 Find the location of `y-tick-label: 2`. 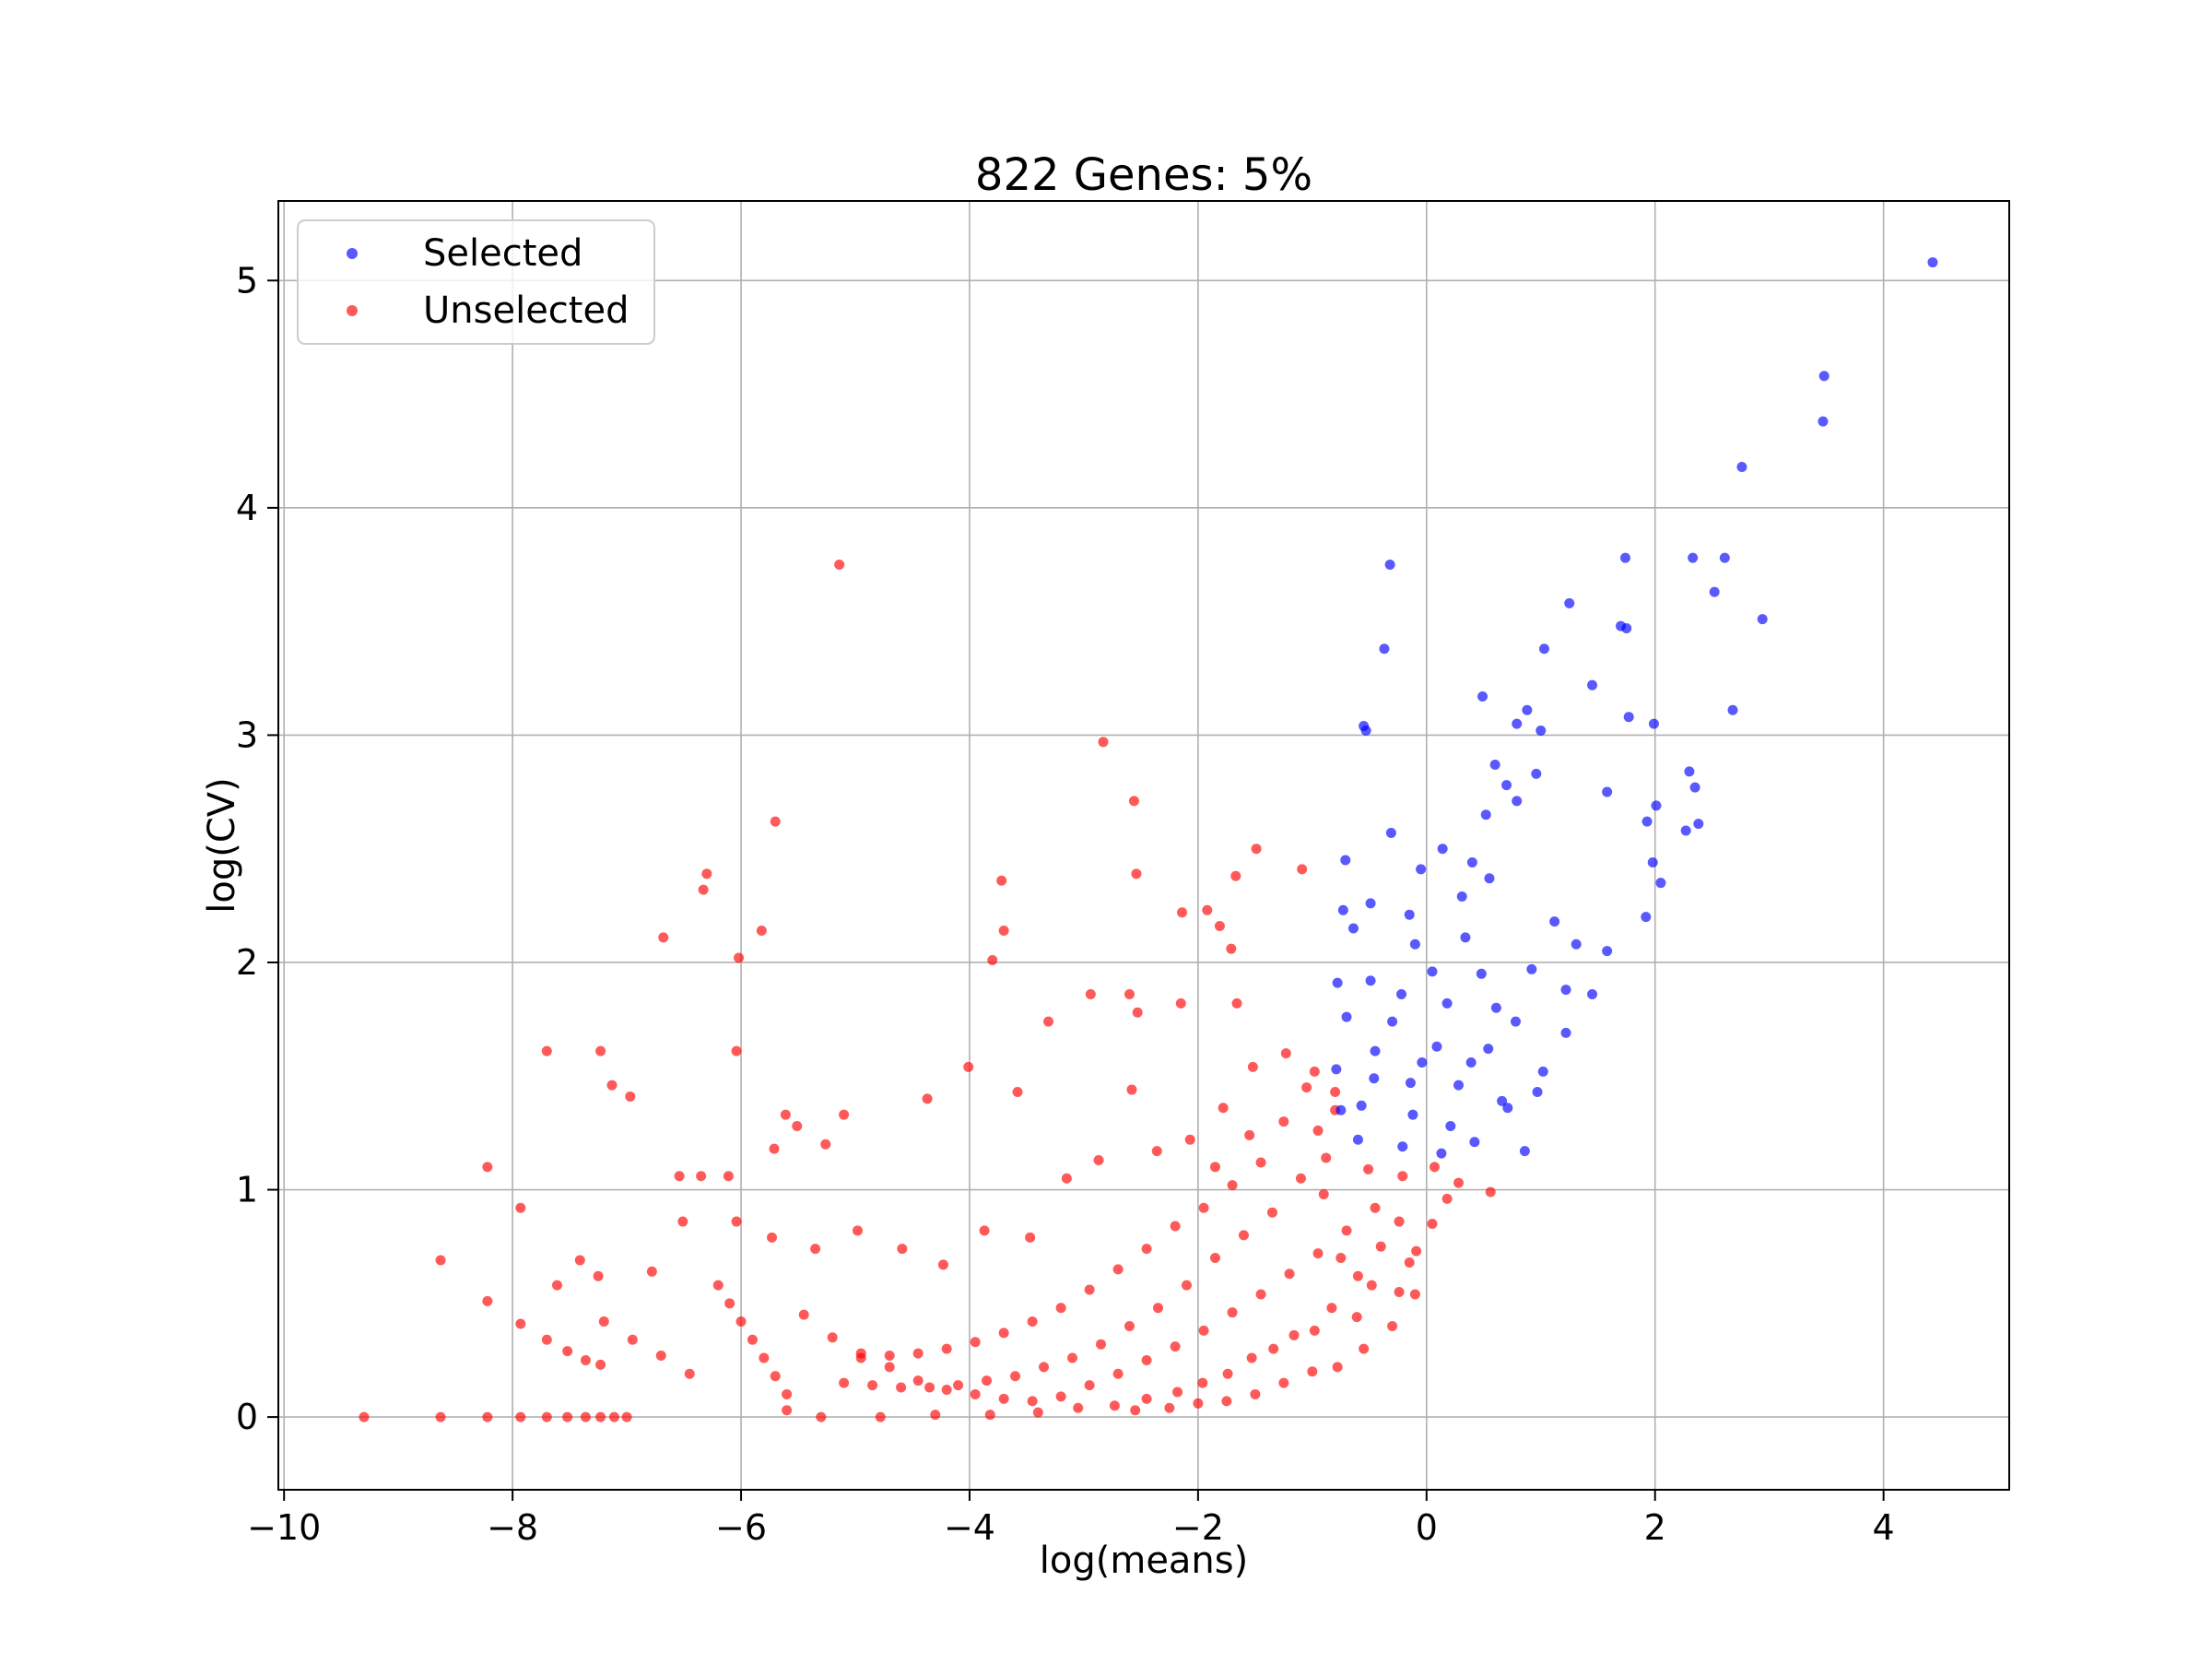

y-tick-label: 2 is located at coordinates (247, 962).